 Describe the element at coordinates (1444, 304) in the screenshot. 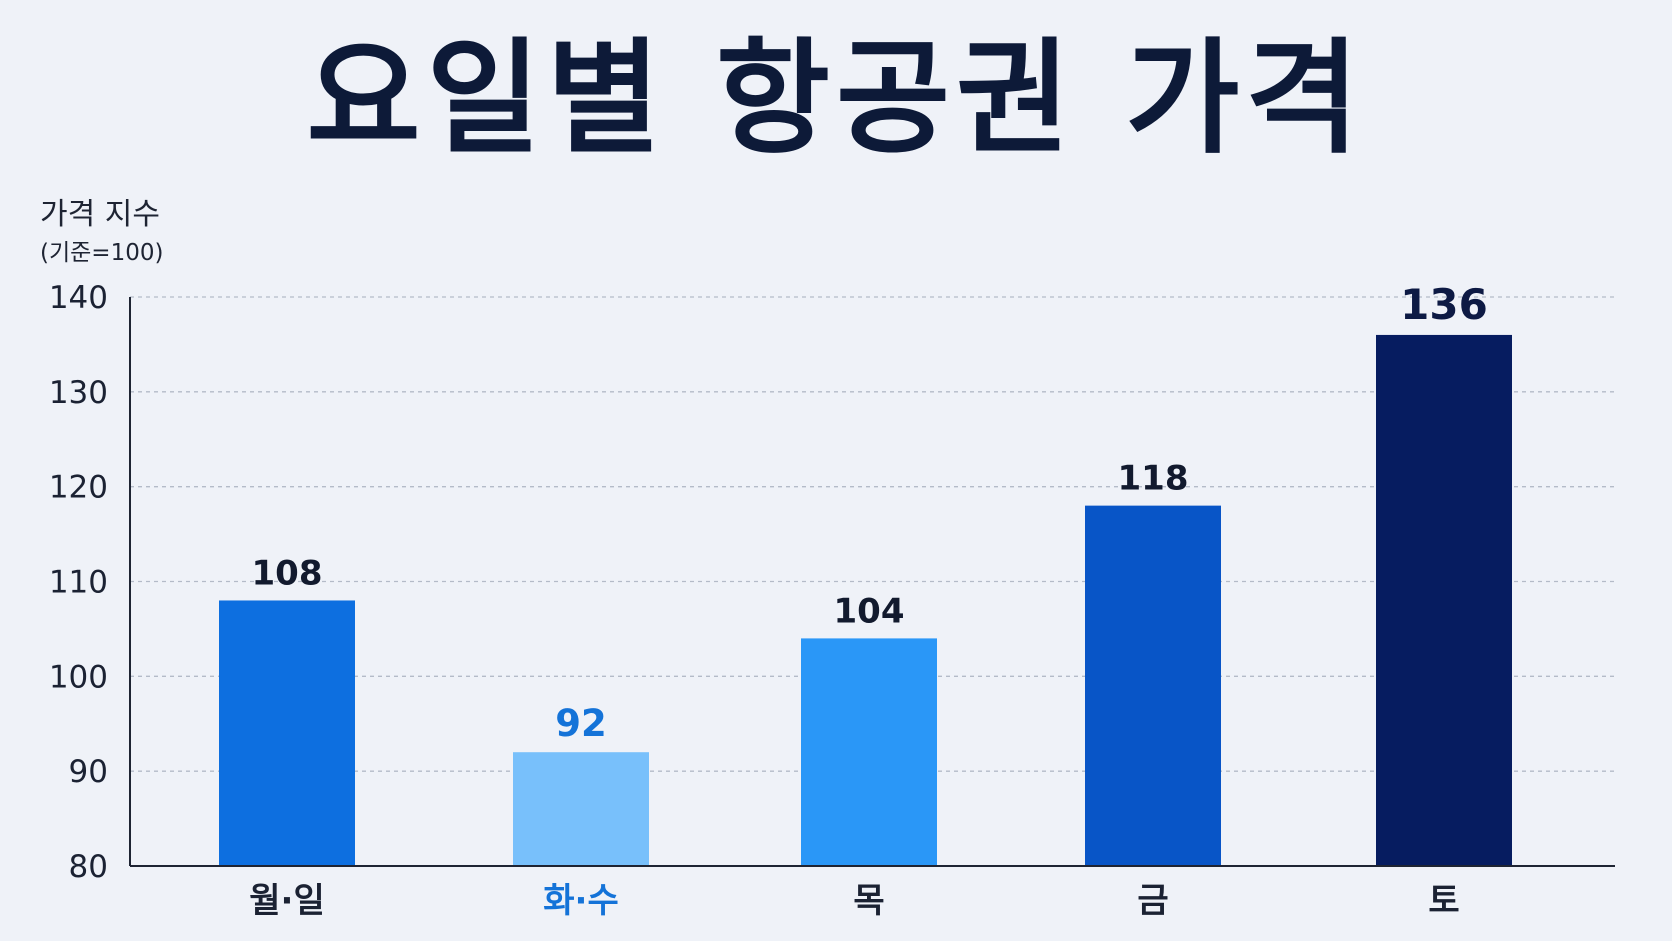

I see `data-label: 136` at that location.